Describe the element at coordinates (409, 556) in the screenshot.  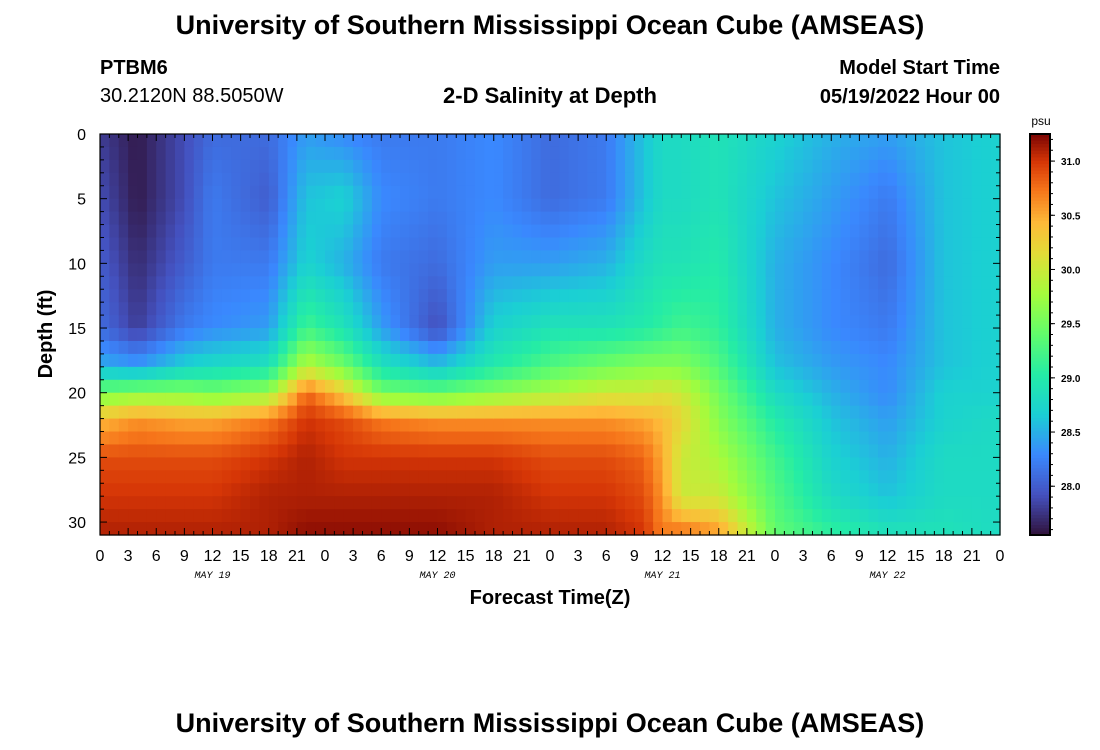
I see `x-tick-label: 9` at that location.